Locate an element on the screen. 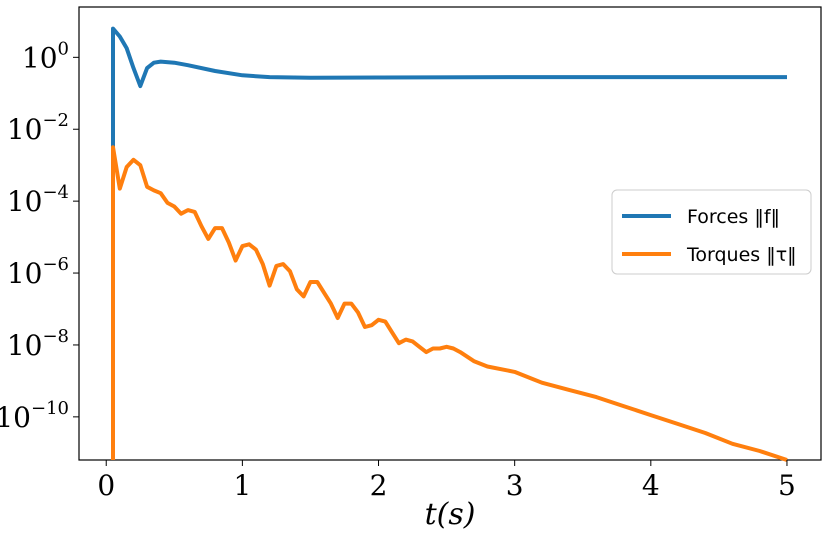  y-tick-label: 10⁻⁴ is located at coordinates (38, 200).